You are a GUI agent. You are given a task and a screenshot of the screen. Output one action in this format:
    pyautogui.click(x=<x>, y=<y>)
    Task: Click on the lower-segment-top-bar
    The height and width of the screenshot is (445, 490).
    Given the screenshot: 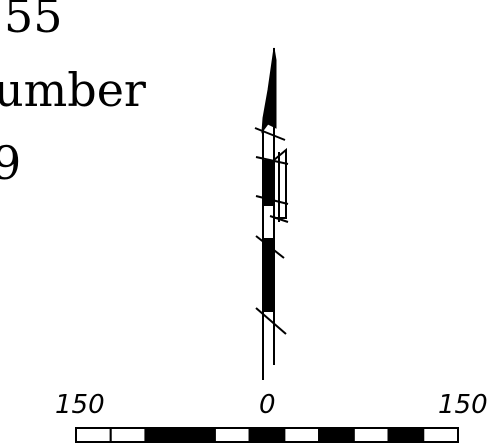 What is the action you would take?
    pyautogui.click(x=270, y=247)
    